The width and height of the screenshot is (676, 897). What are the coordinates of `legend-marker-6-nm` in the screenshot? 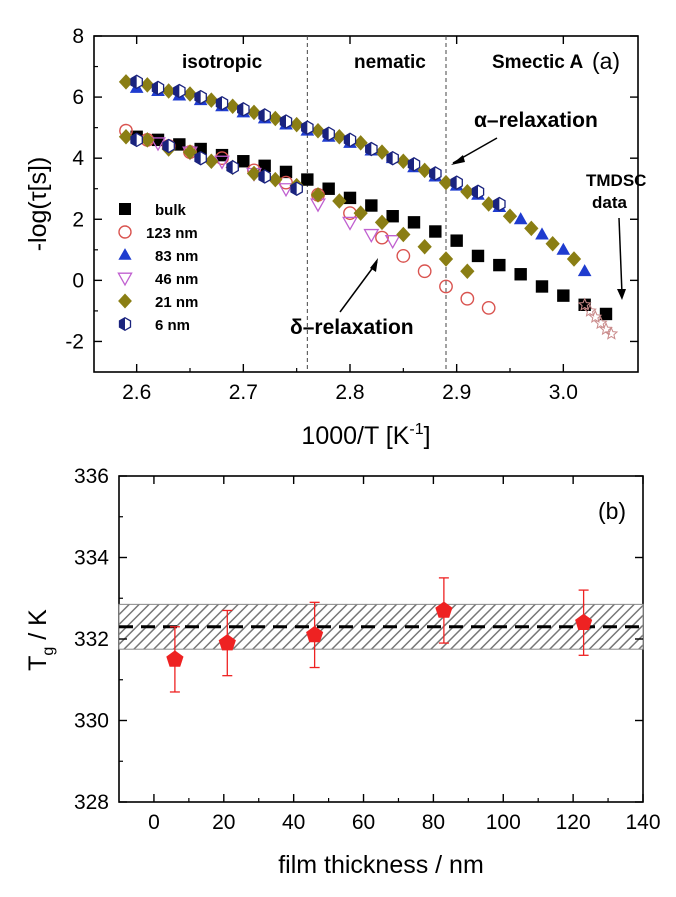 It's located at (125, 324).